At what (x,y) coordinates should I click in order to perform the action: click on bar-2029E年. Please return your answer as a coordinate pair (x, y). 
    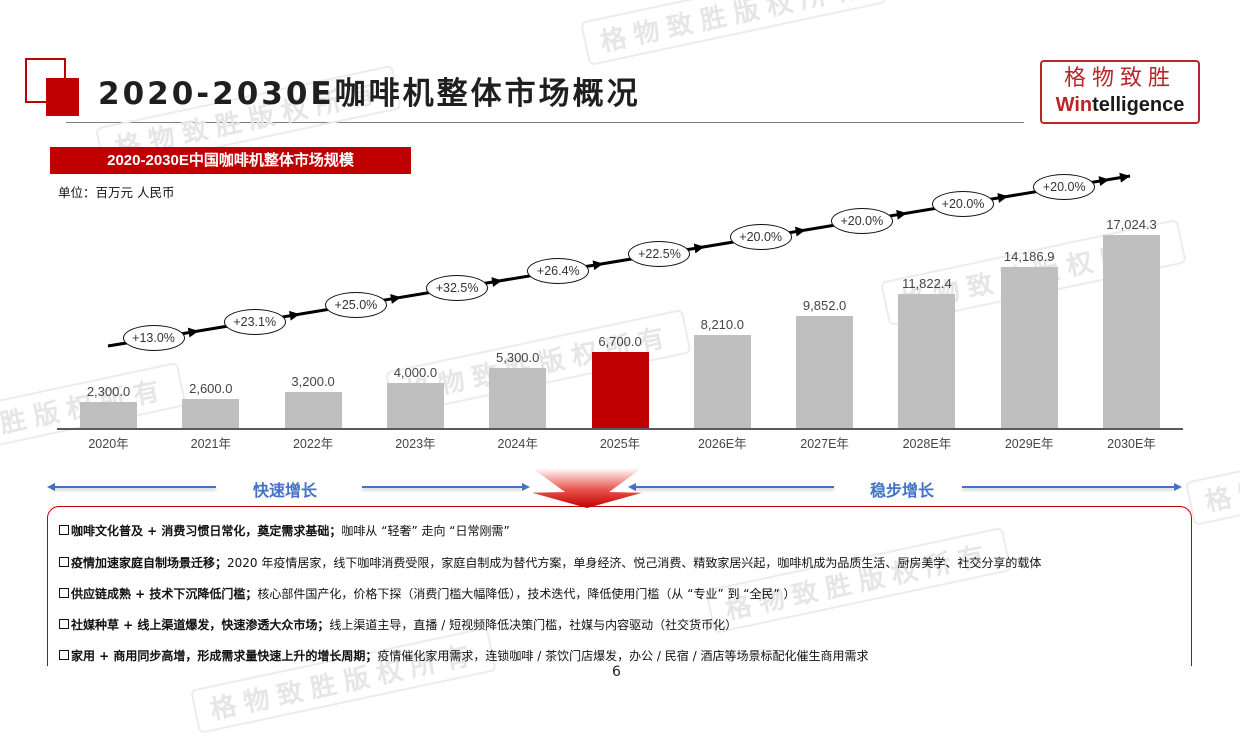
    Looking at the image, I should click on (1029, 347).